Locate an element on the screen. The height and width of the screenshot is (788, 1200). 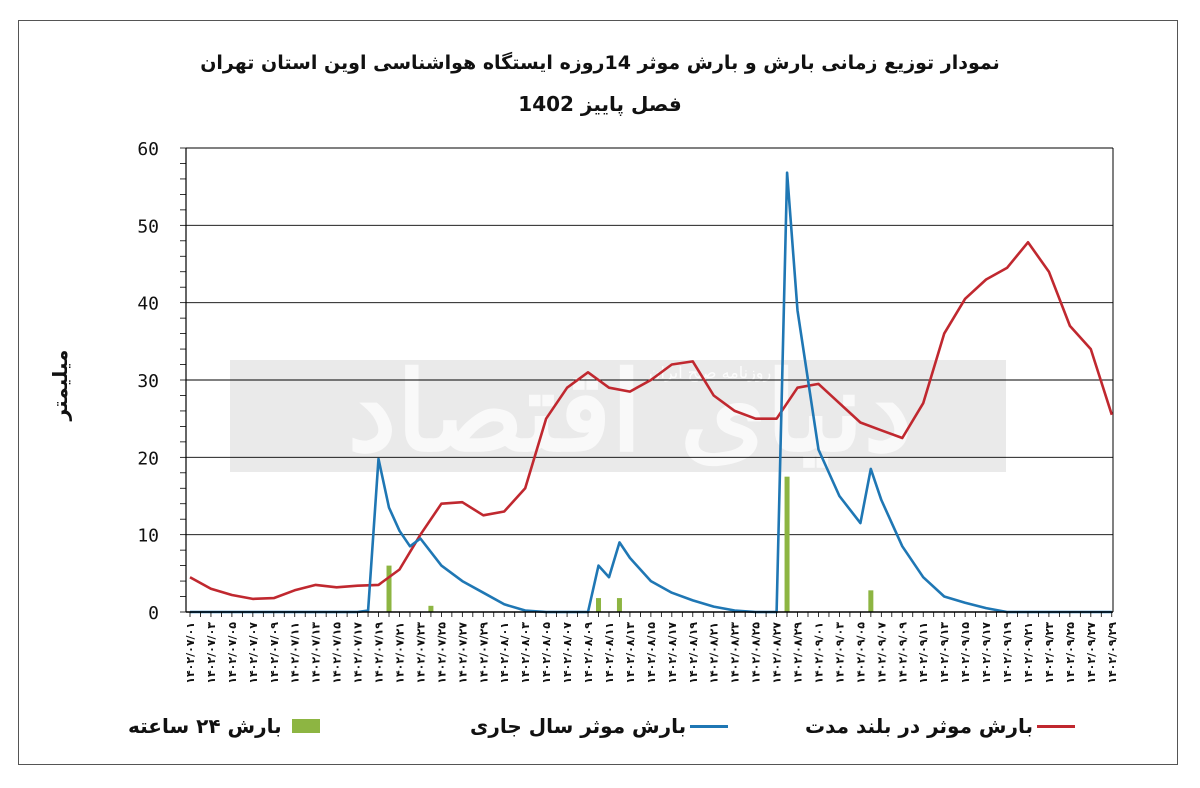
legend-label-longterm: بارش موثر در بلند مدت is located at coordinates (919, 726).